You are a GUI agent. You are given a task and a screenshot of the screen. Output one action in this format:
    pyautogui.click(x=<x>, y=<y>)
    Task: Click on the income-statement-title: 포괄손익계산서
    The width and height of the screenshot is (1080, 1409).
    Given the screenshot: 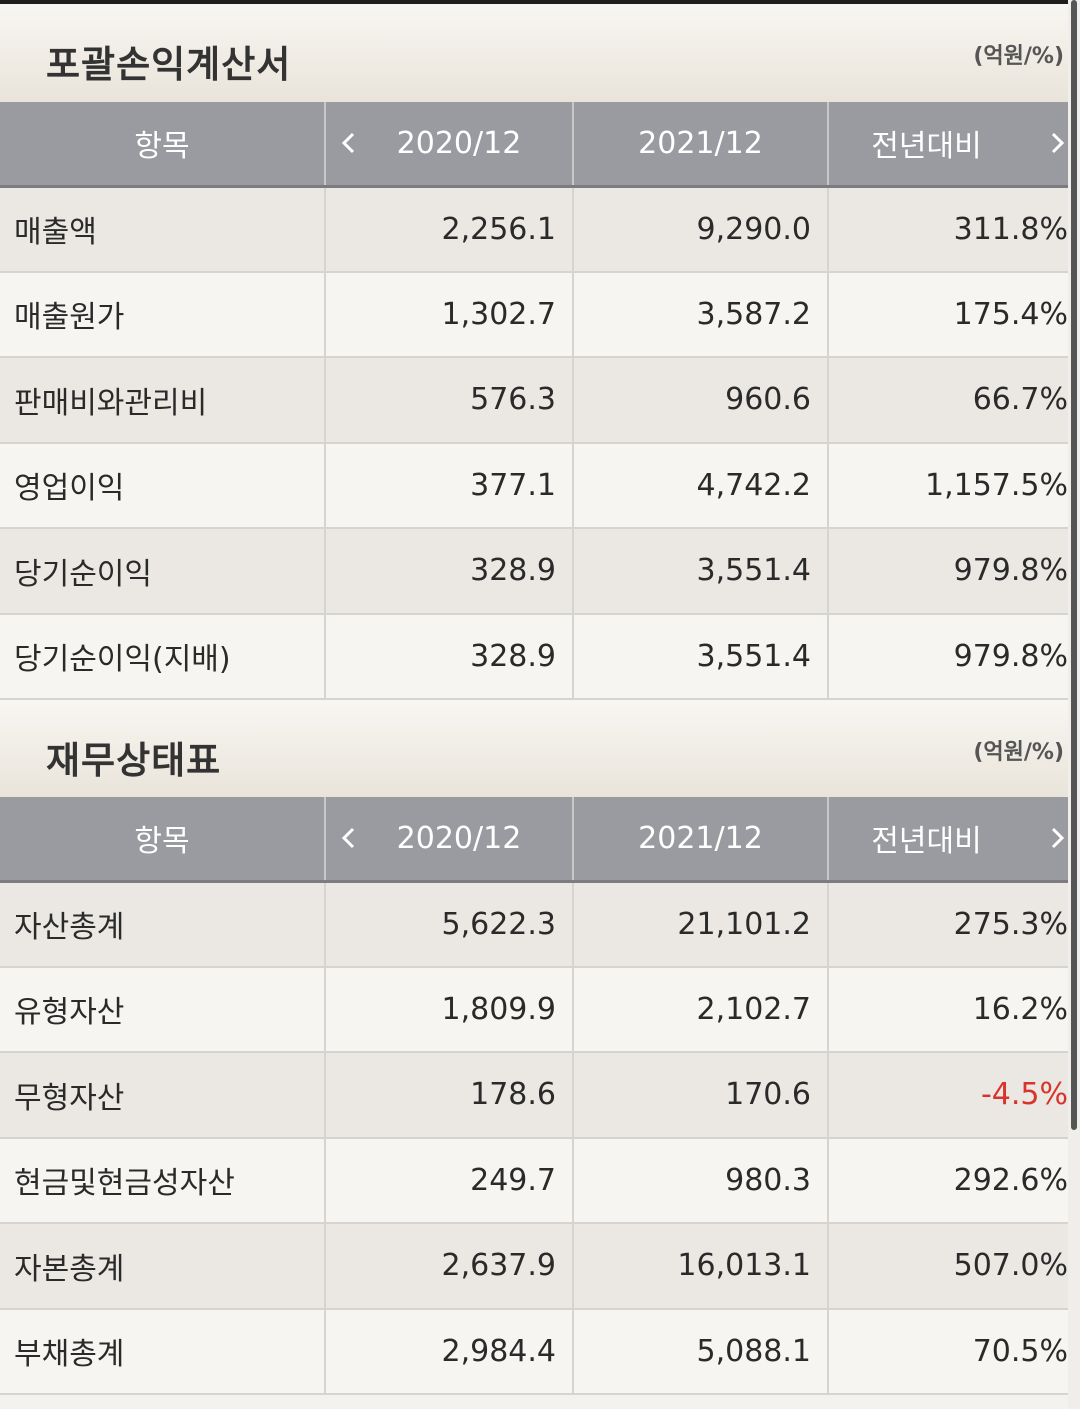 What is the action you would take?
    pyautogui.click(x=169, y=64)
    